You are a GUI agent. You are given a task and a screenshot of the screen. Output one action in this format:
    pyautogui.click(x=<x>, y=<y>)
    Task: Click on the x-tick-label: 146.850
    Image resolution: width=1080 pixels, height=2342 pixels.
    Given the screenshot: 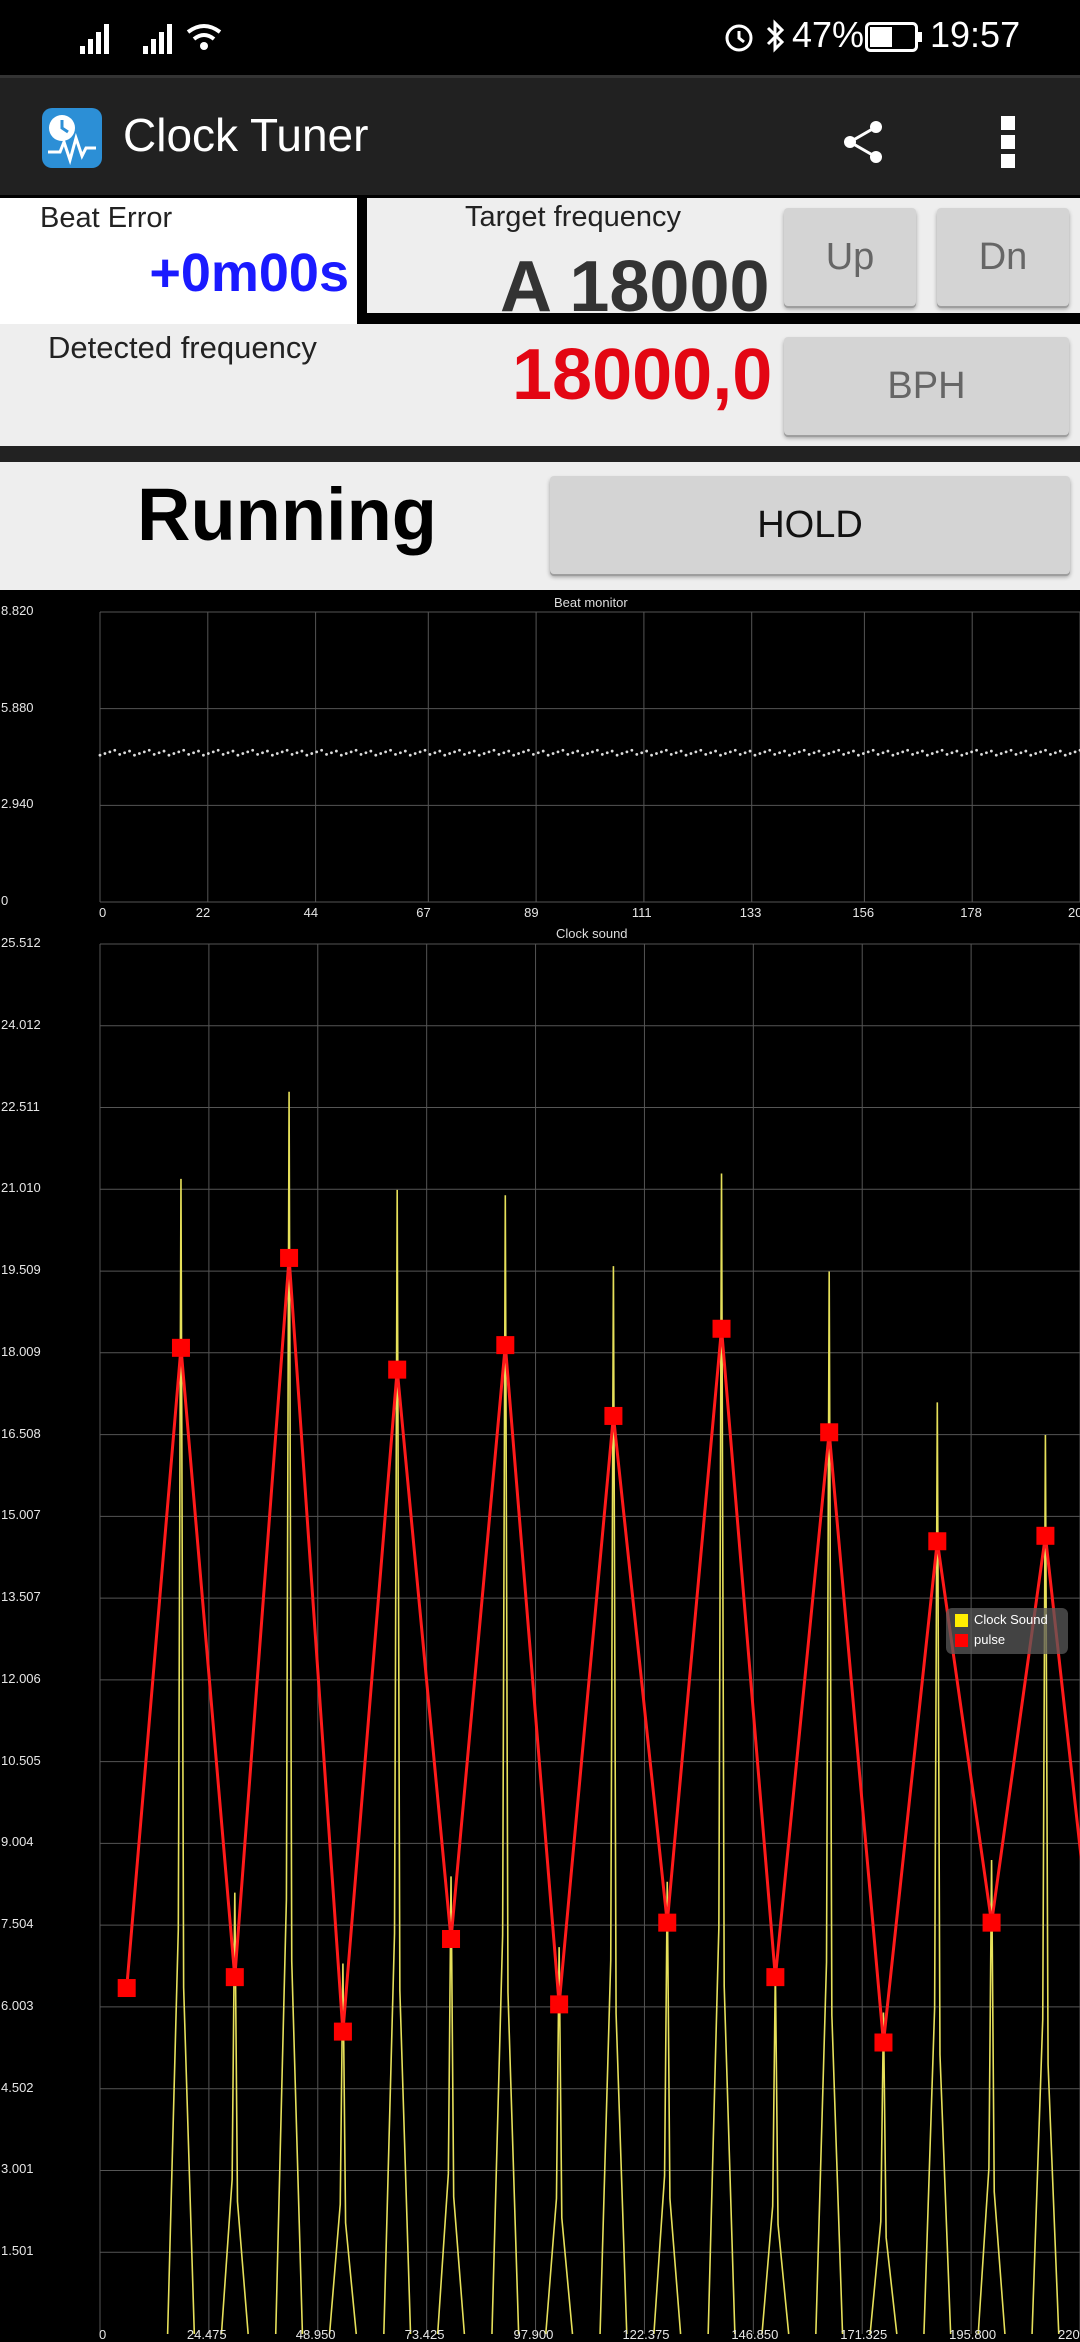 What is the action you would take?
    pyautogui.click(x=755, y=2334)
    